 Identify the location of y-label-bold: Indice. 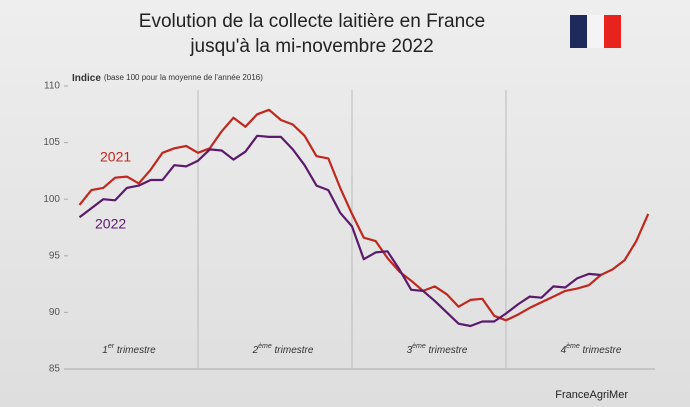
(86, 78).